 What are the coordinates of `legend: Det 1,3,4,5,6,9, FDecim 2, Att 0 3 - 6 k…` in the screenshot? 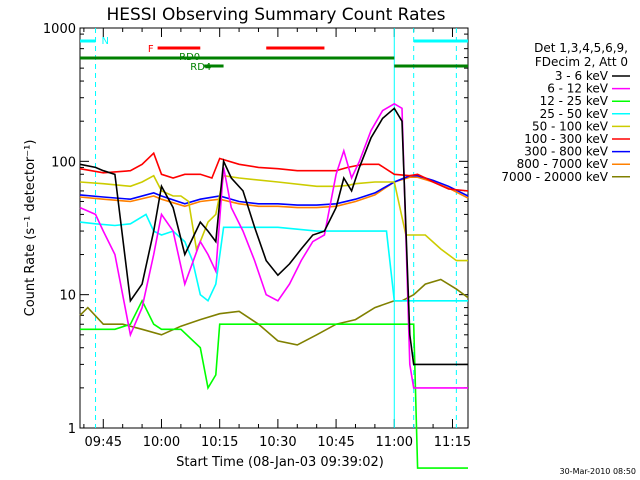 It's located at (565, 112).